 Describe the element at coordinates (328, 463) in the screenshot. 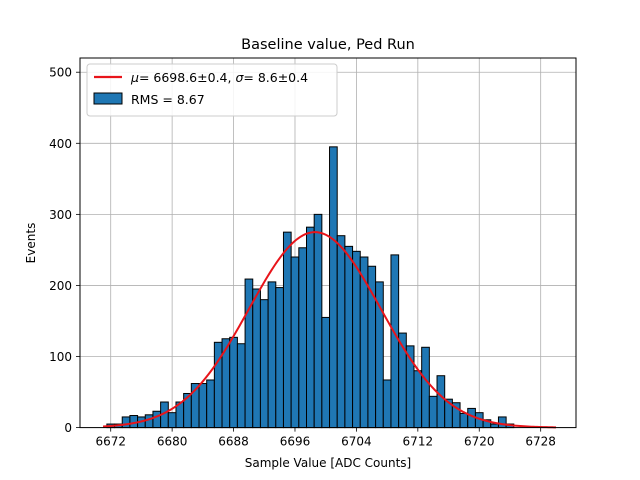

I see `x-axis-label: Sample Value [ADC Counts]` at that location.